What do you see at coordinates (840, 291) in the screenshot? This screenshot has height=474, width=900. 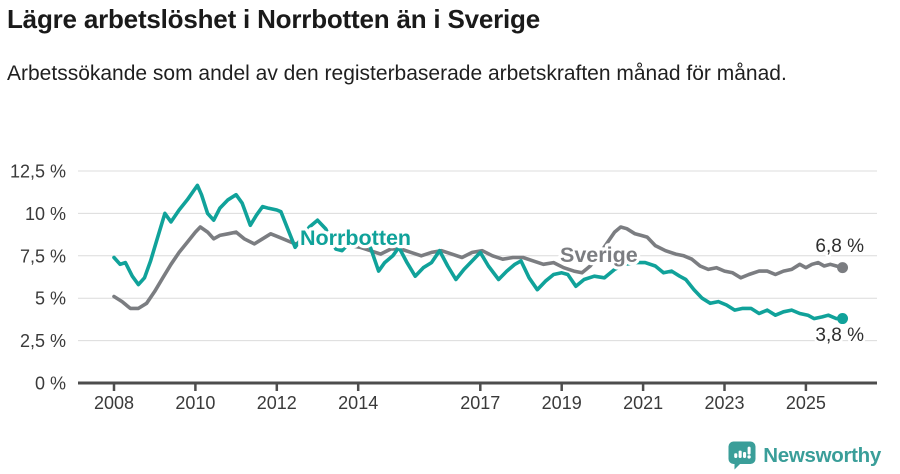 I see `series-end-markers: 6,8 % 3,8 %` at bounding box center [840, 291].